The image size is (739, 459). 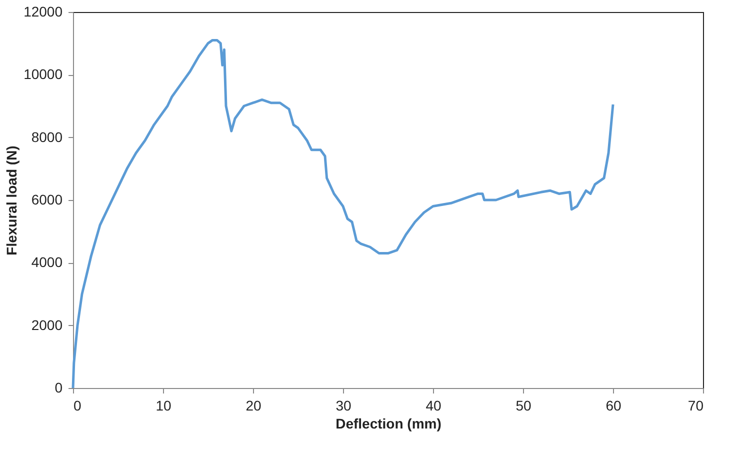 What do you see at coordinates (43, 12) in the screenshot?
I see `y-tick-label: 12000` at bounding box center [43, 12].